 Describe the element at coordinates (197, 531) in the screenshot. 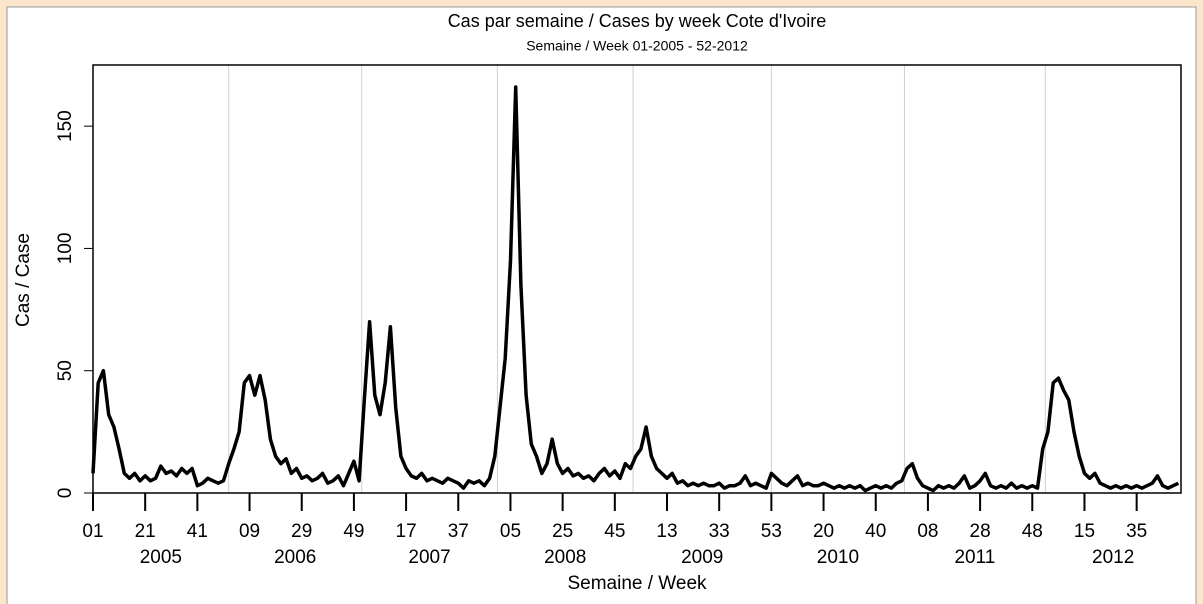

I see `x-tick-label: 41` at that location.